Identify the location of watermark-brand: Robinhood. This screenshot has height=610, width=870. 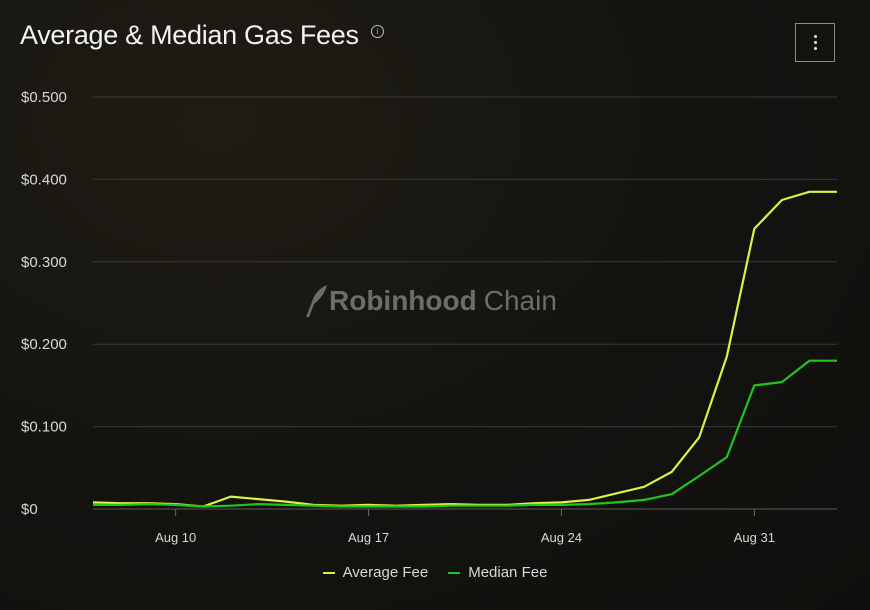
(403, 300).